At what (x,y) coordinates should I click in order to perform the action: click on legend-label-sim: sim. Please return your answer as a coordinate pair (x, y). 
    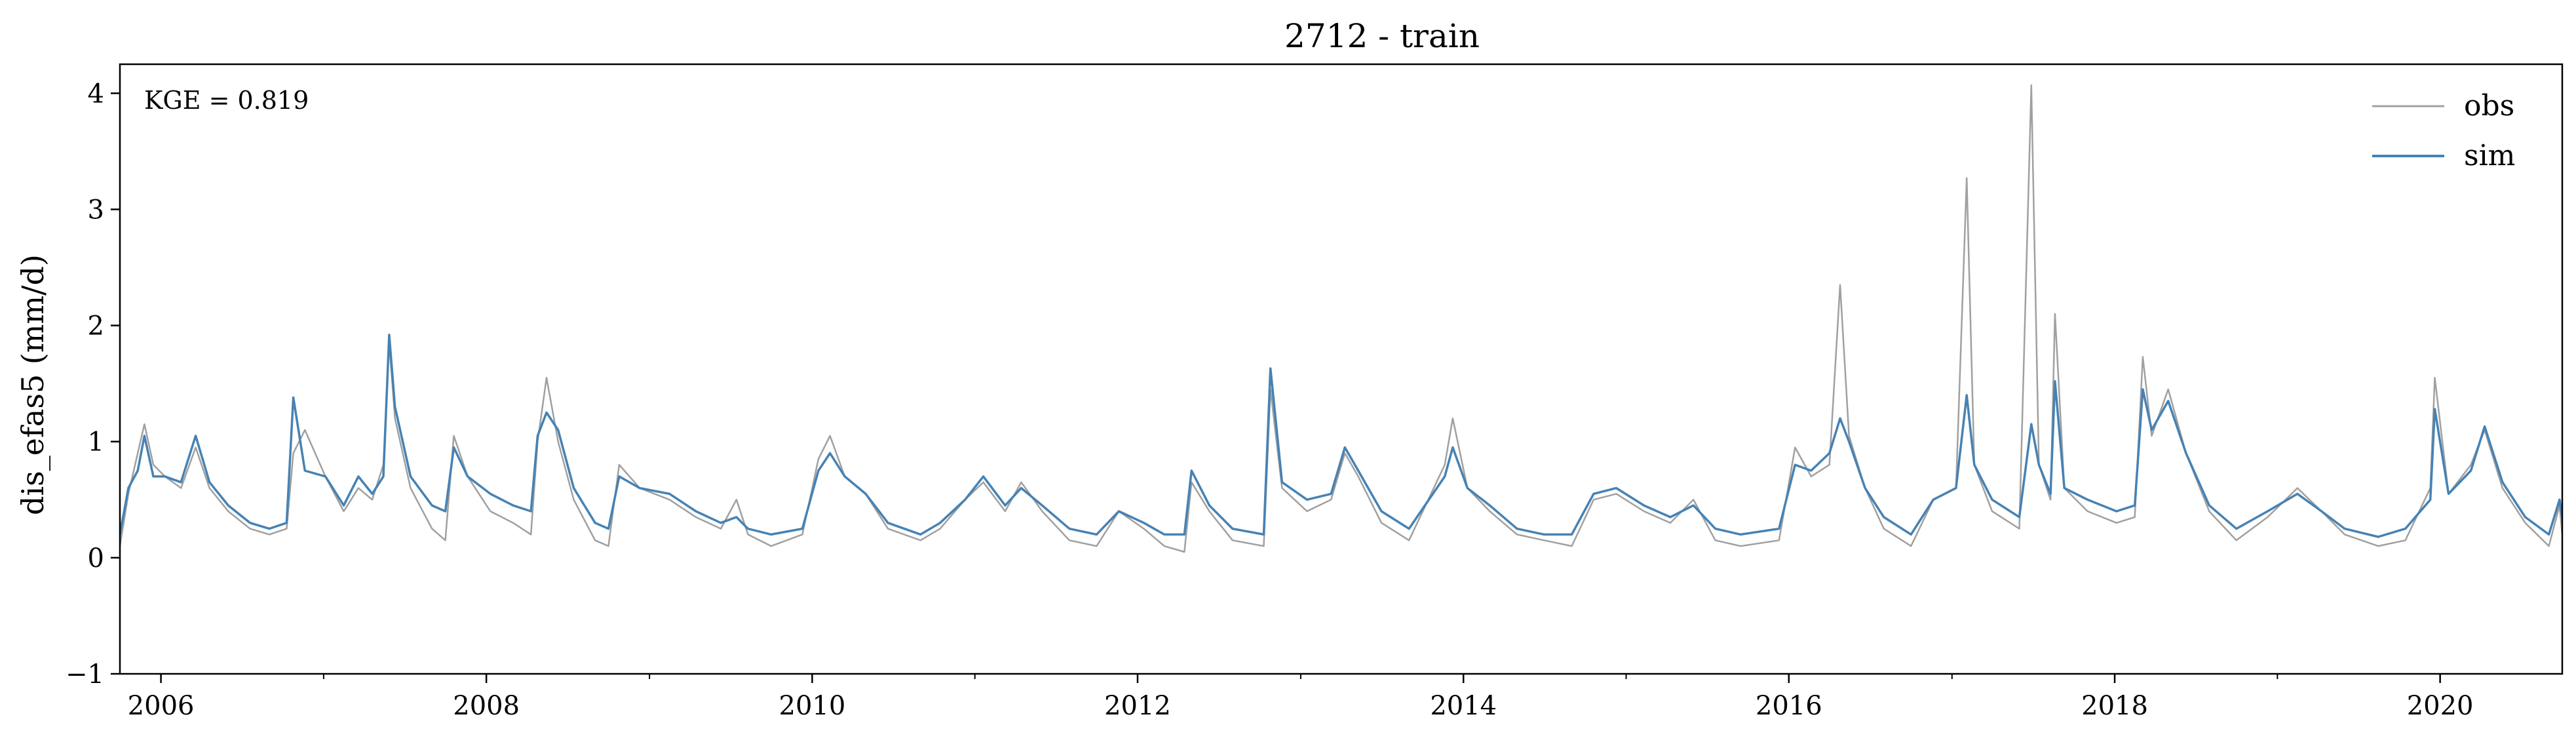
    Looking at the image, I should click on (2489, 155).